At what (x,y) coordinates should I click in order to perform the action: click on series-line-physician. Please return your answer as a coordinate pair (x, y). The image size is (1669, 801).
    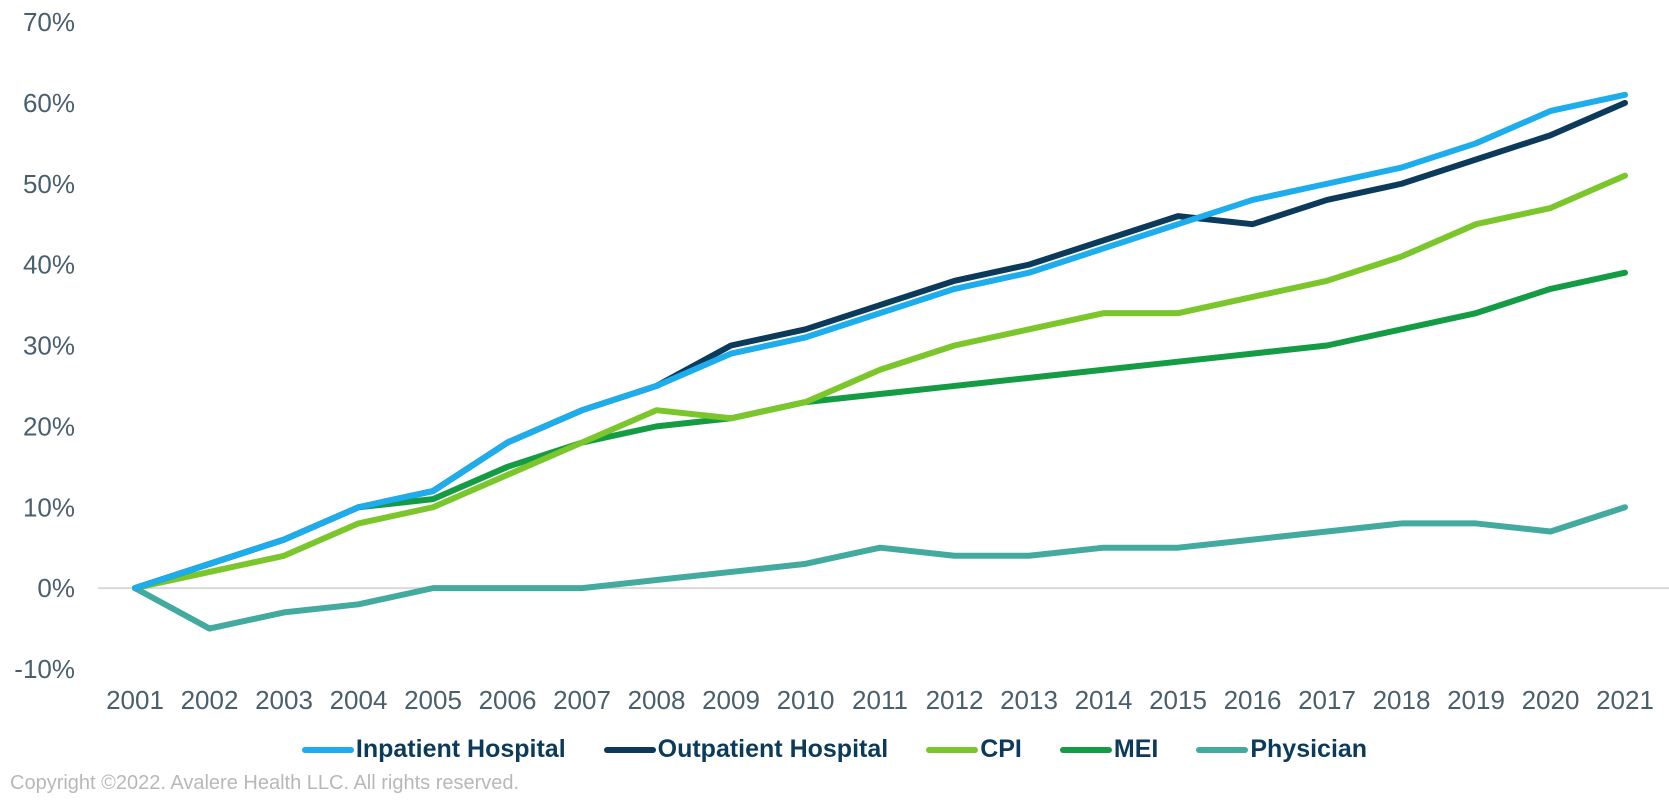
    Looking at the image, I should click on (880, 568).